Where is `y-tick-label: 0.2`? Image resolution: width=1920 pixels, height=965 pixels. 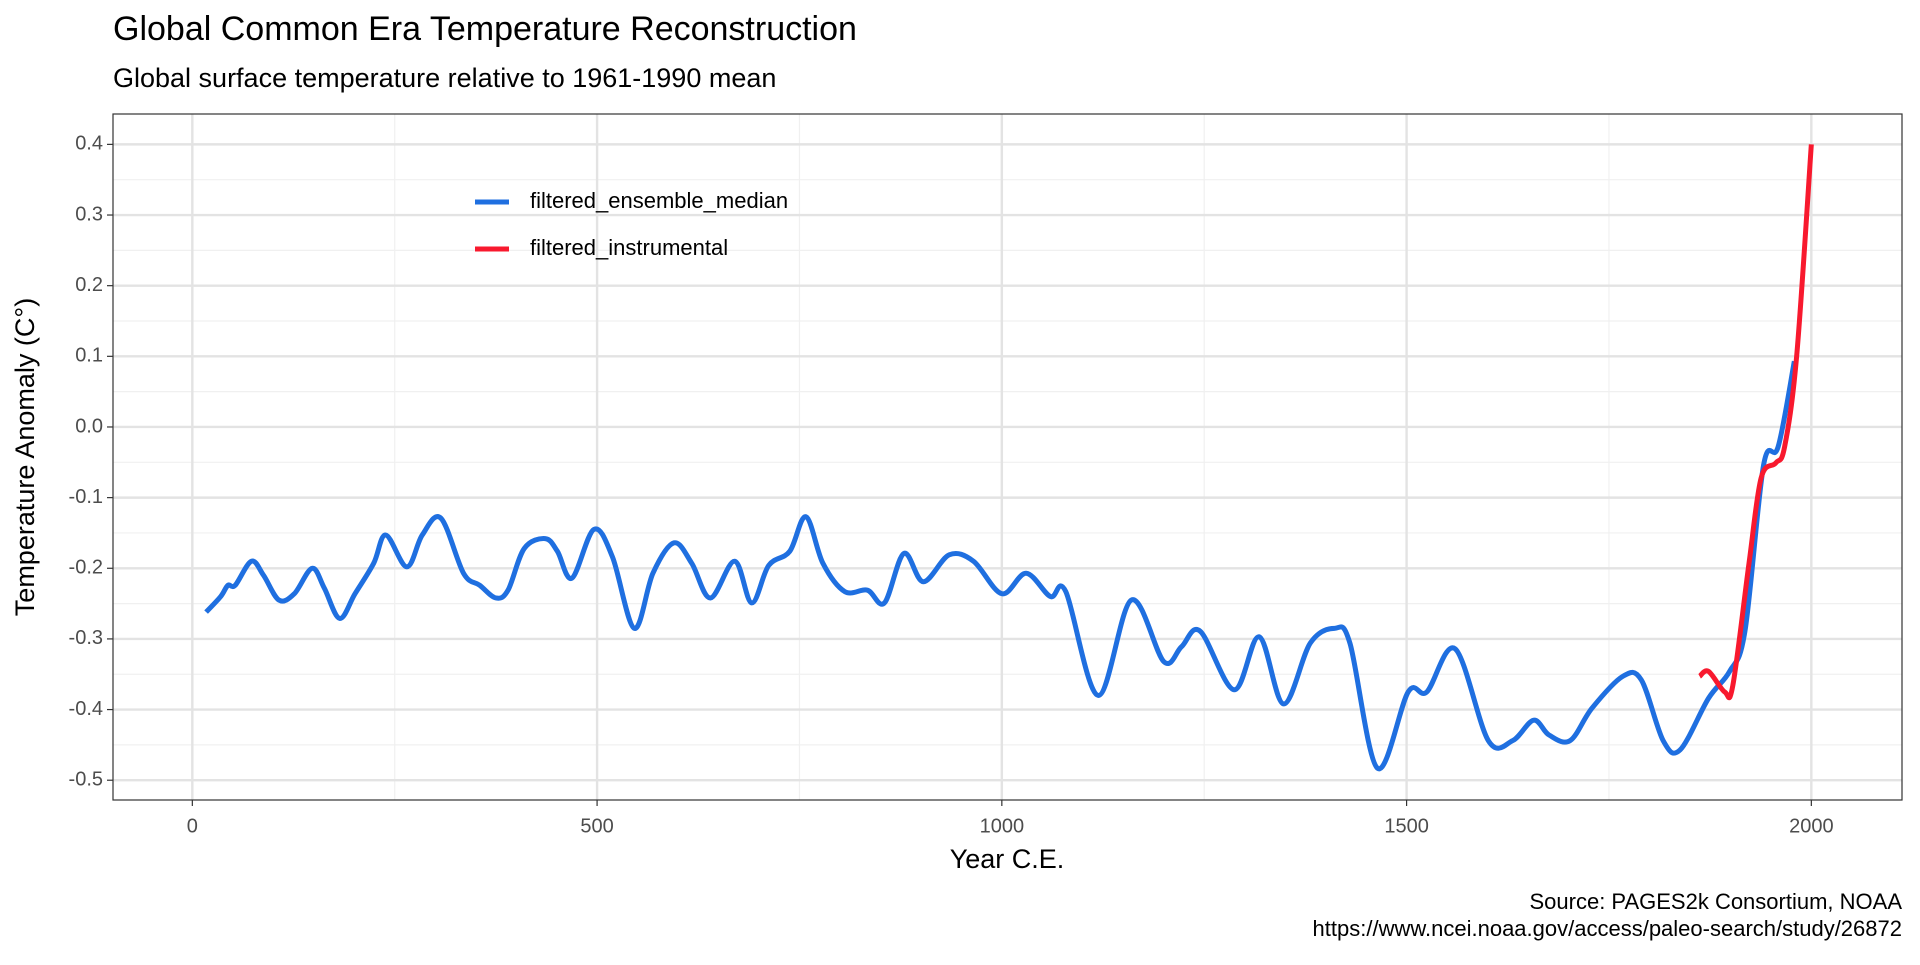
y-tick-label: 0.2 is located at coordinates (89, 285).